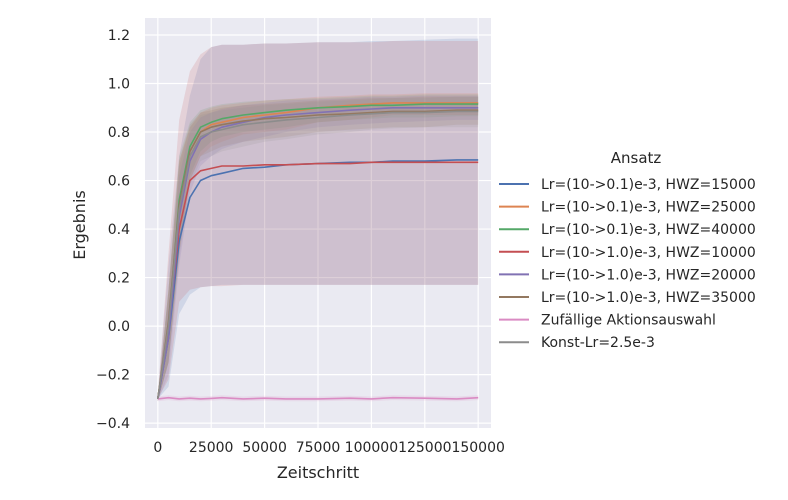 This screenshot has height=500, width=788. Describe the element at coordinates (113, 376) in the screenshot. I see `y-tick-label: −0.2` at that location.